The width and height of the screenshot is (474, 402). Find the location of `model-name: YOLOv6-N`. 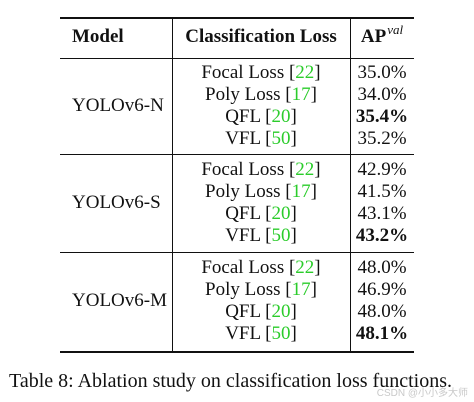

model-name: YOLOv6-N is located at coordinates (118, 105).